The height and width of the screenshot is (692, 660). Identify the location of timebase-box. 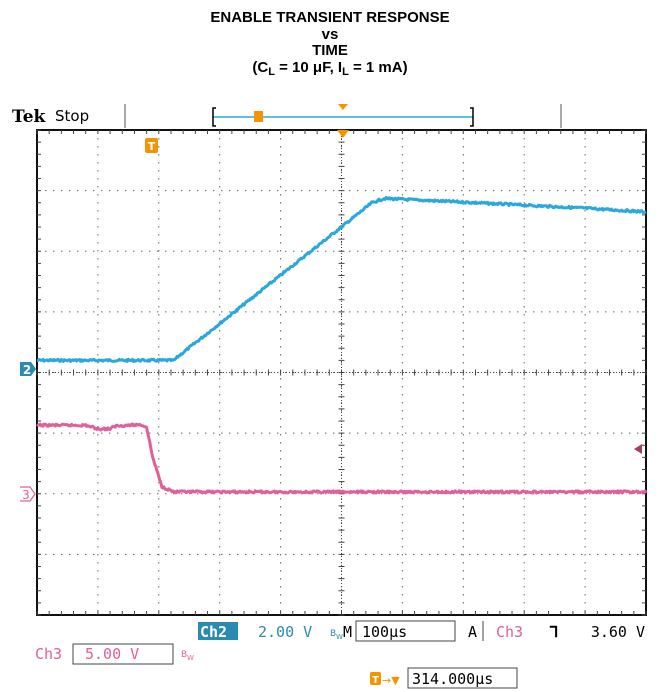
(405, 631).